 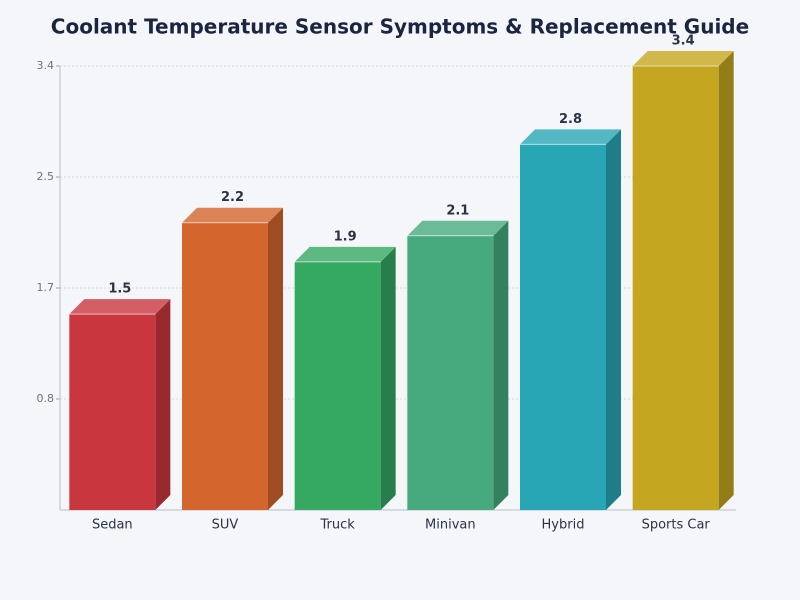 I want to click on y-tick-label: 1.7, so click(x=46, y=287).